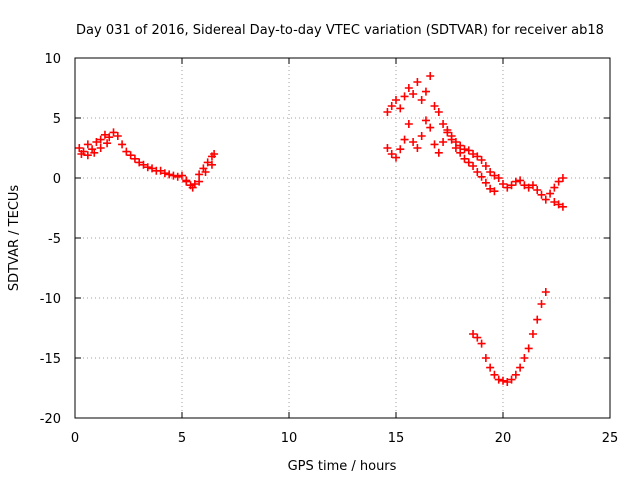 The image size is (640, 480). I want to click on x-tick-label: 5, so click(182, 438).